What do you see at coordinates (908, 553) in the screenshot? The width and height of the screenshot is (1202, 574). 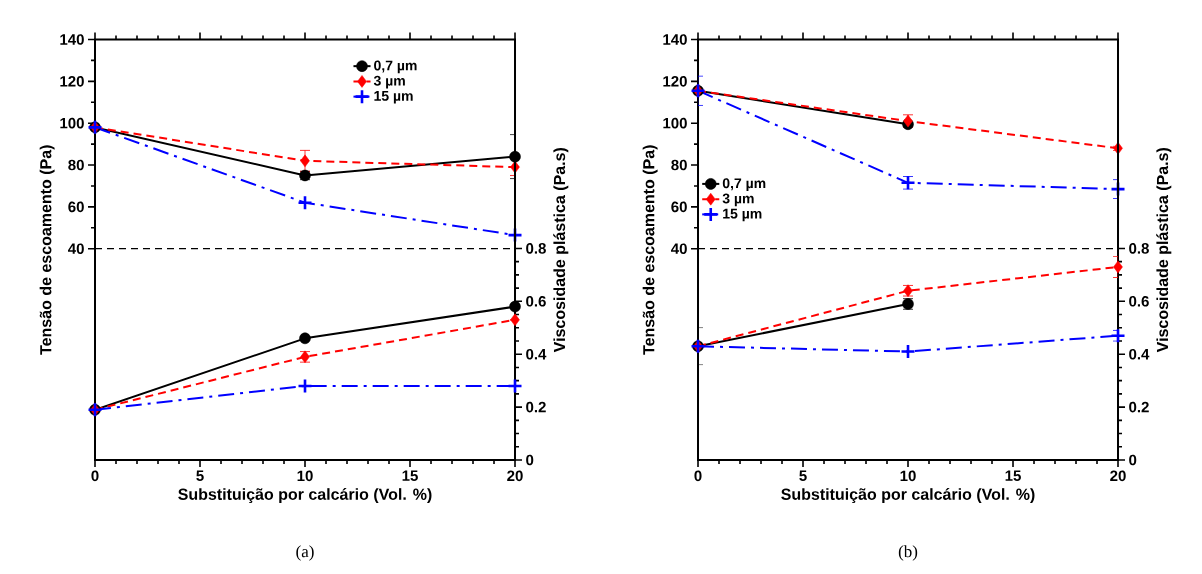 I see `text: (b)` at bounding box center [908, 553].